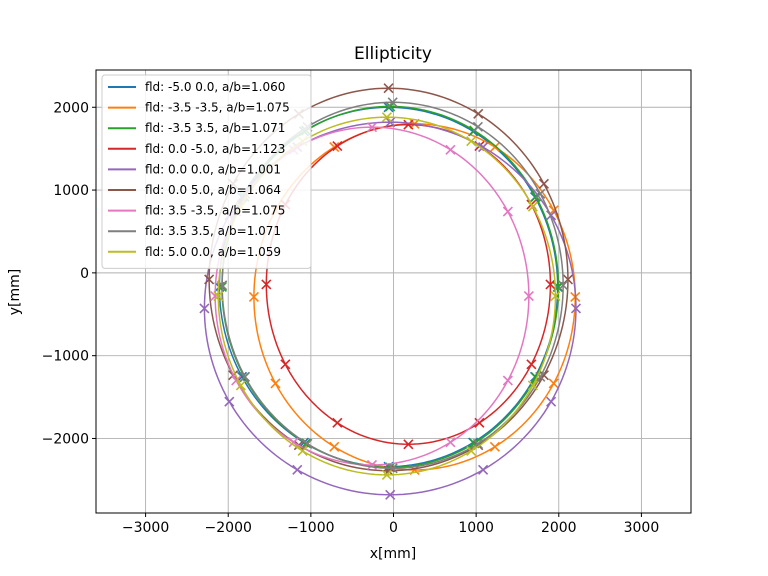 The height and width of the screenshot is (576, 768). What do you see at coordinates (215, 211) in the screenshot?
I see `legend-entry: fld: 3.5 -3.5, a/b=1.075` at bounding box center [215, 211].